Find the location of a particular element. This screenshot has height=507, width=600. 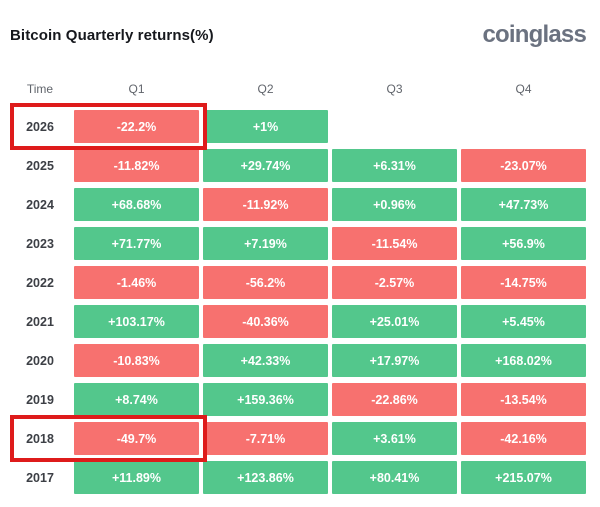

table-row: 2019 +8.74% +159.36% -22.86% -13.54% is located at coordinates (298, 399).